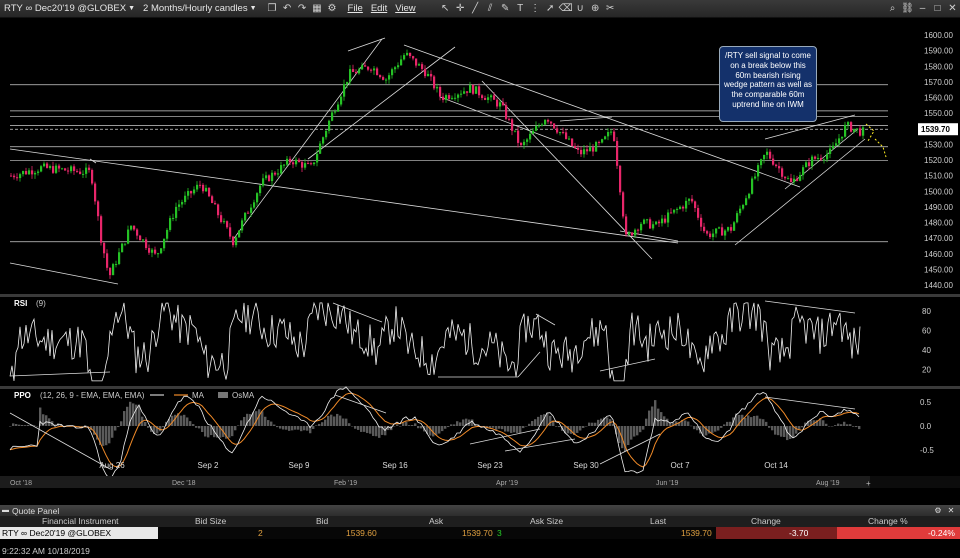  What do you see at coordinates (565, 8) in the screenshot?
I see `eraser-icon: ⌫` at bounding box center [565, 8].